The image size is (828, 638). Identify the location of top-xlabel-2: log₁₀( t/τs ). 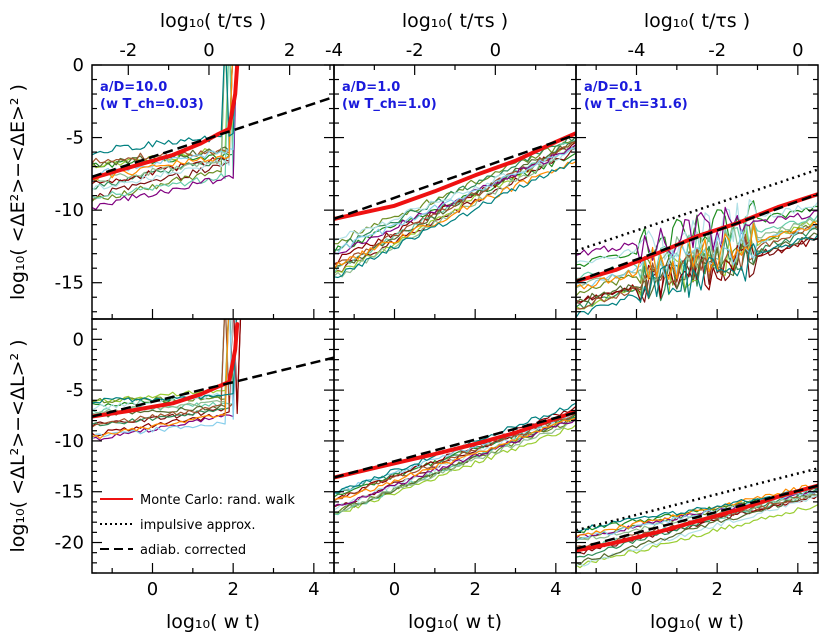
(455, 21).